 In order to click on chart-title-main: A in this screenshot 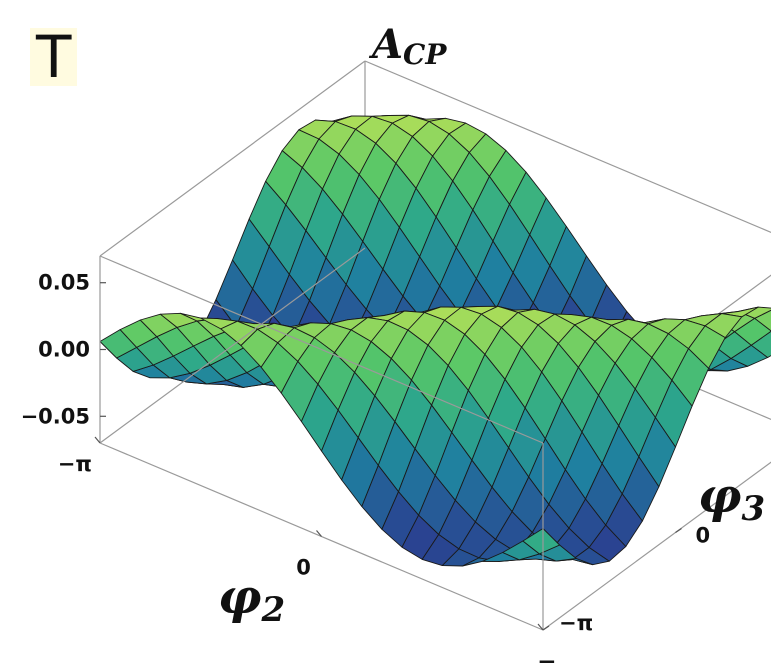, I will do `click(385, 44)`.